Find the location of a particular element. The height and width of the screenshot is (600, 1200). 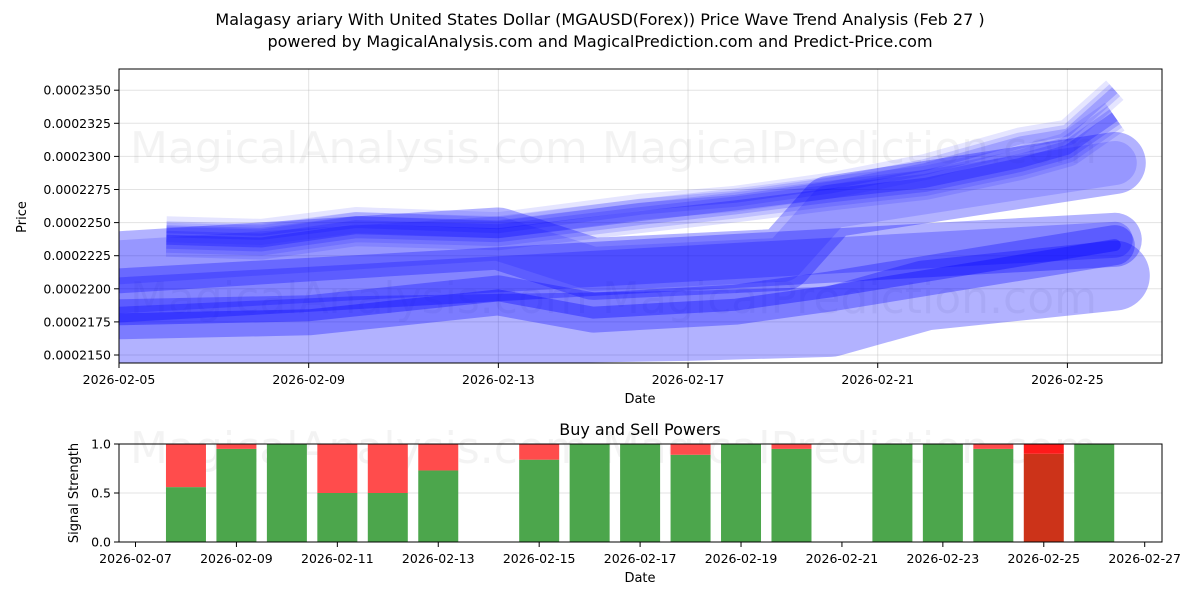

main-y-label: Price is located at coordinates (22, 217).